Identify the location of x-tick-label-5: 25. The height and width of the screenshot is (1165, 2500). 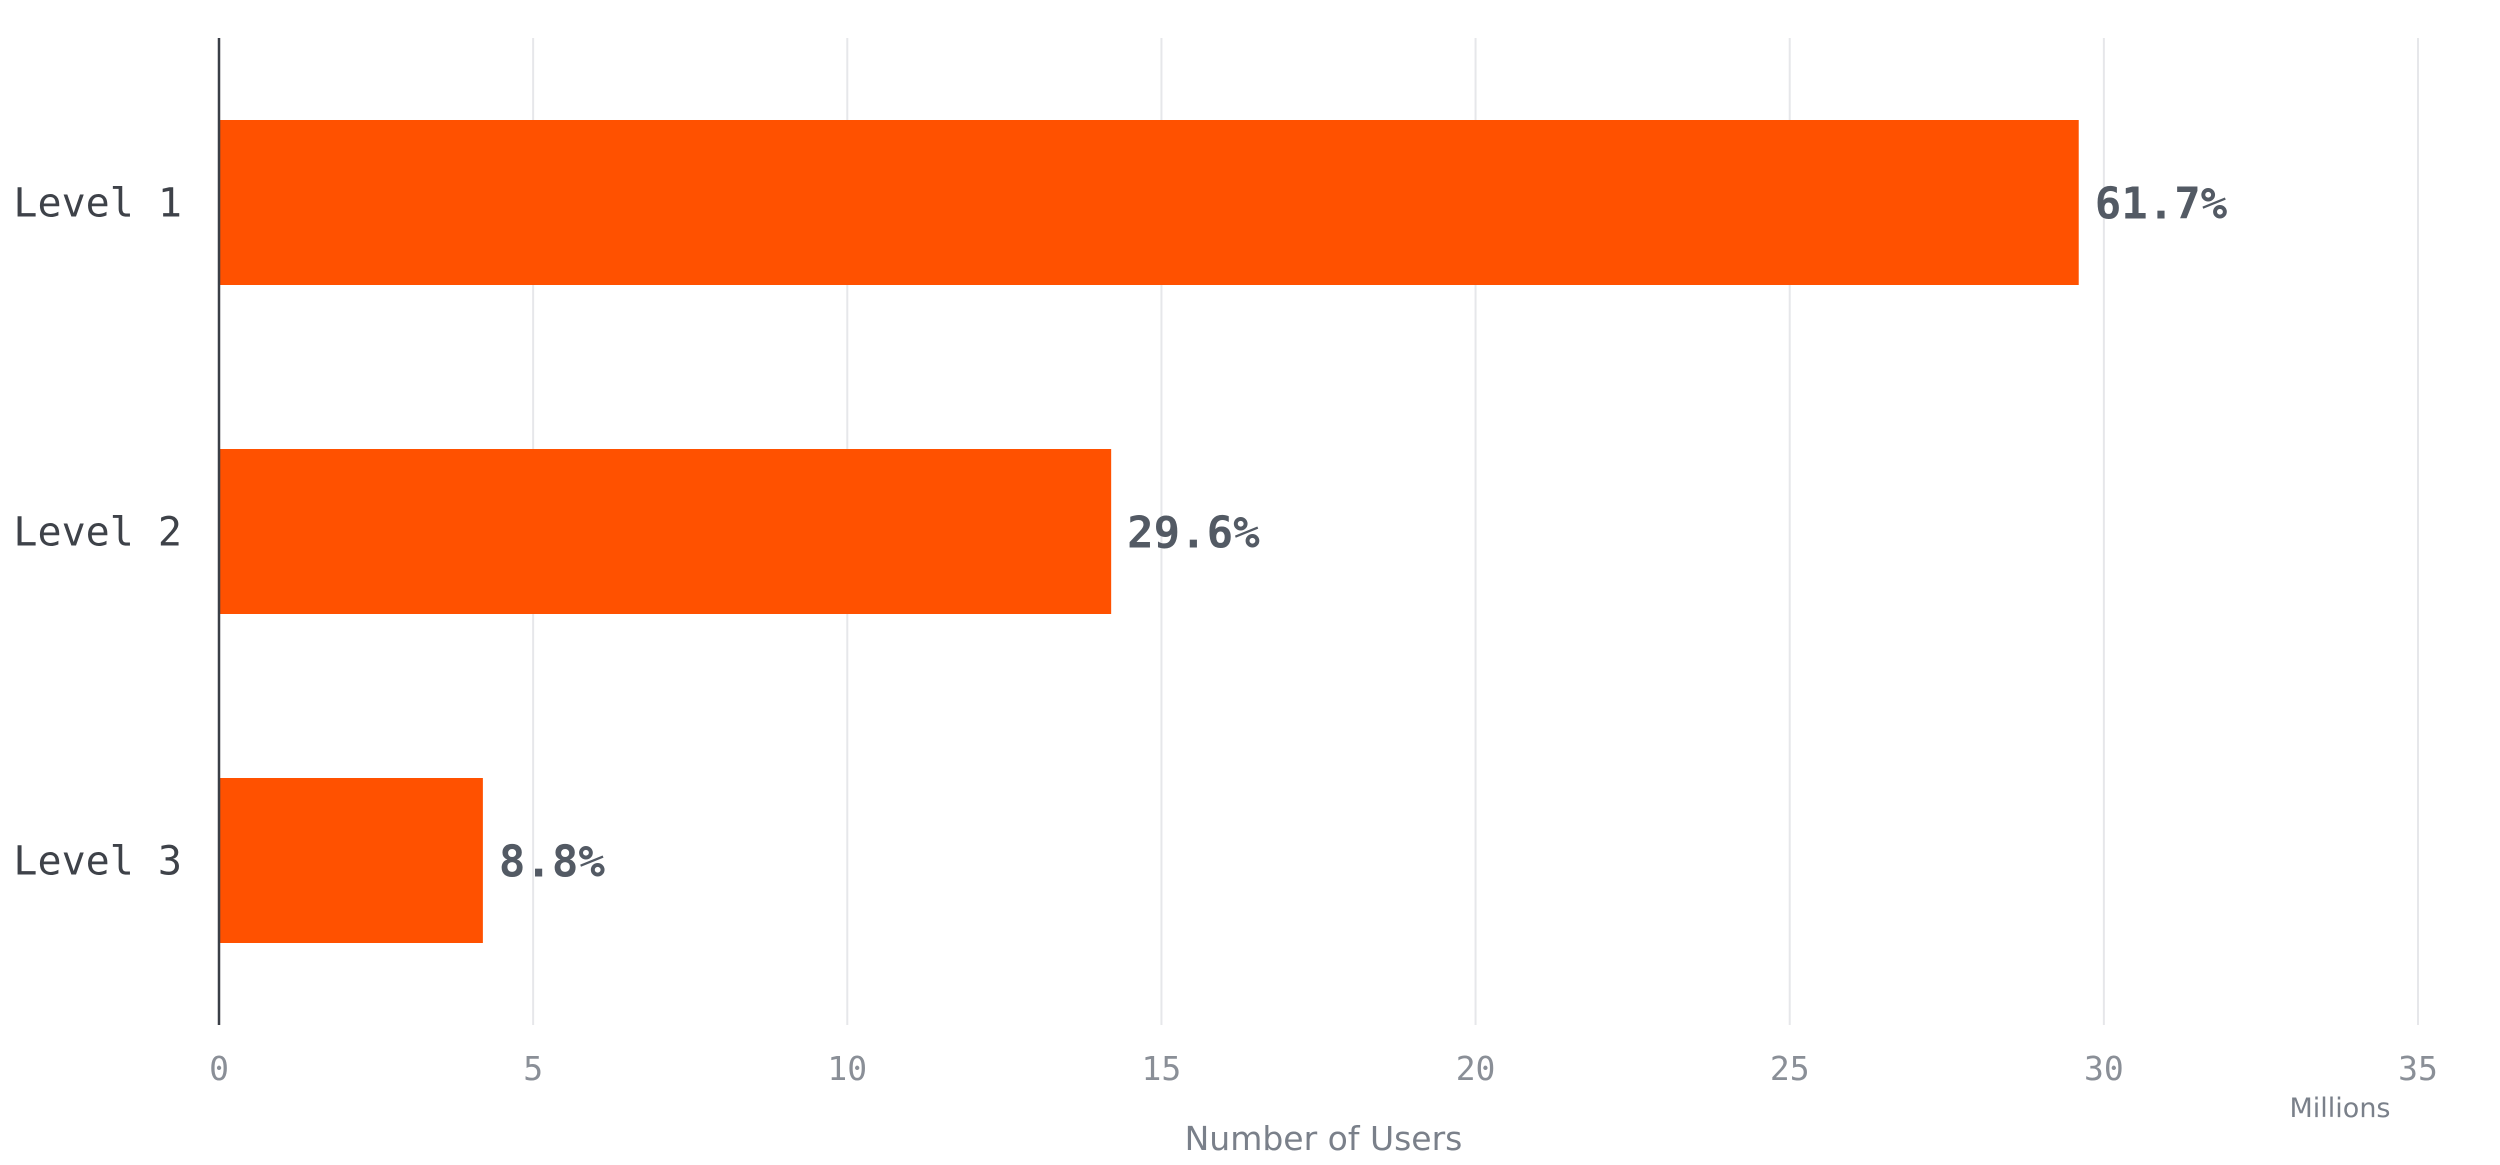
(1790, 1068).